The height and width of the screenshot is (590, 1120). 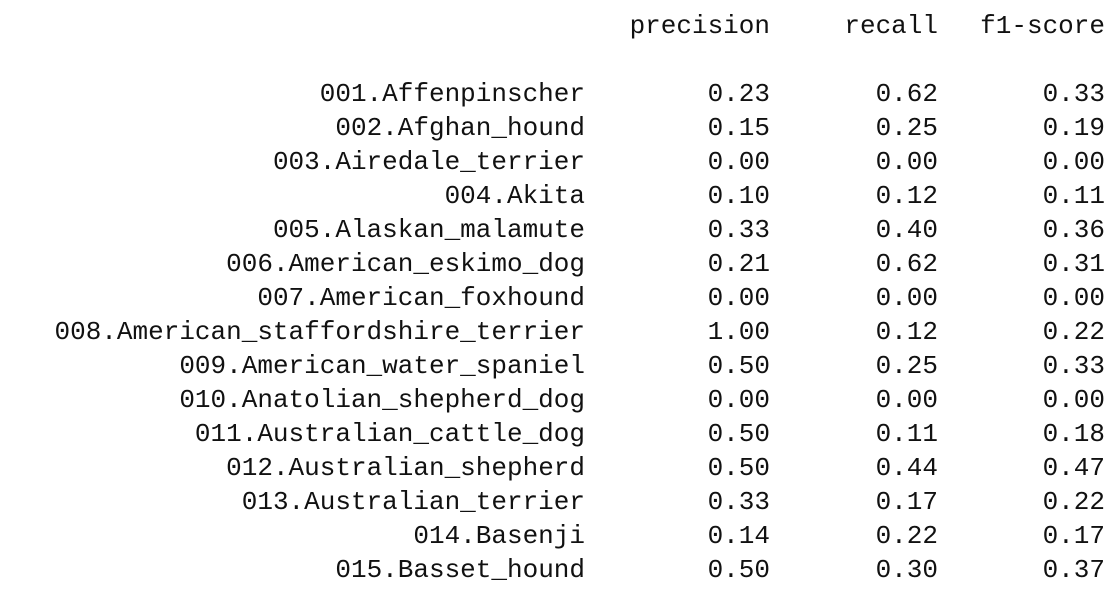 I want to click on class-label: 014.Basenji, so click(x=499, y=536).